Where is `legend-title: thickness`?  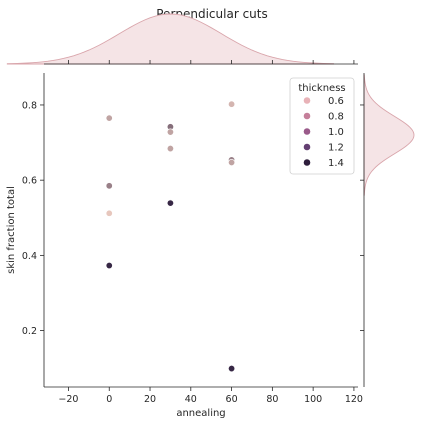 legend-title: thickness is located at coordinates (321, 88).